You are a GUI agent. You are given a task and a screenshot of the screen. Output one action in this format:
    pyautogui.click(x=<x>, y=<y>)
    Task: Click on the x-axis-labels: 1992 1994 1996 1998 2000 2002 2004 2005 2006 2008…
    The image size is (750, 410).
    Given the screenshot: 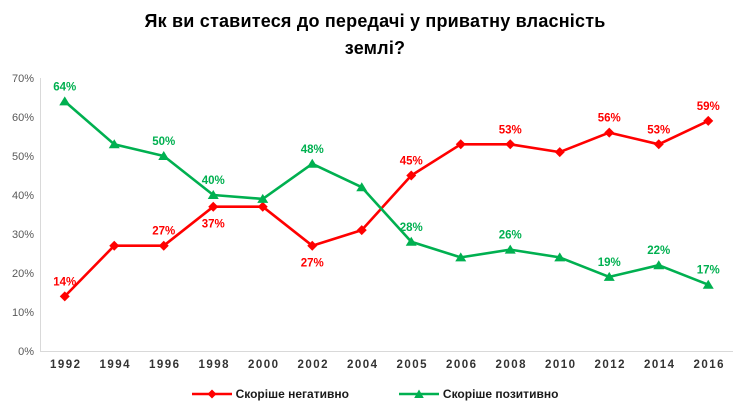 What is the action you would take?
    pyautogui.click(x=387, y=365)
    